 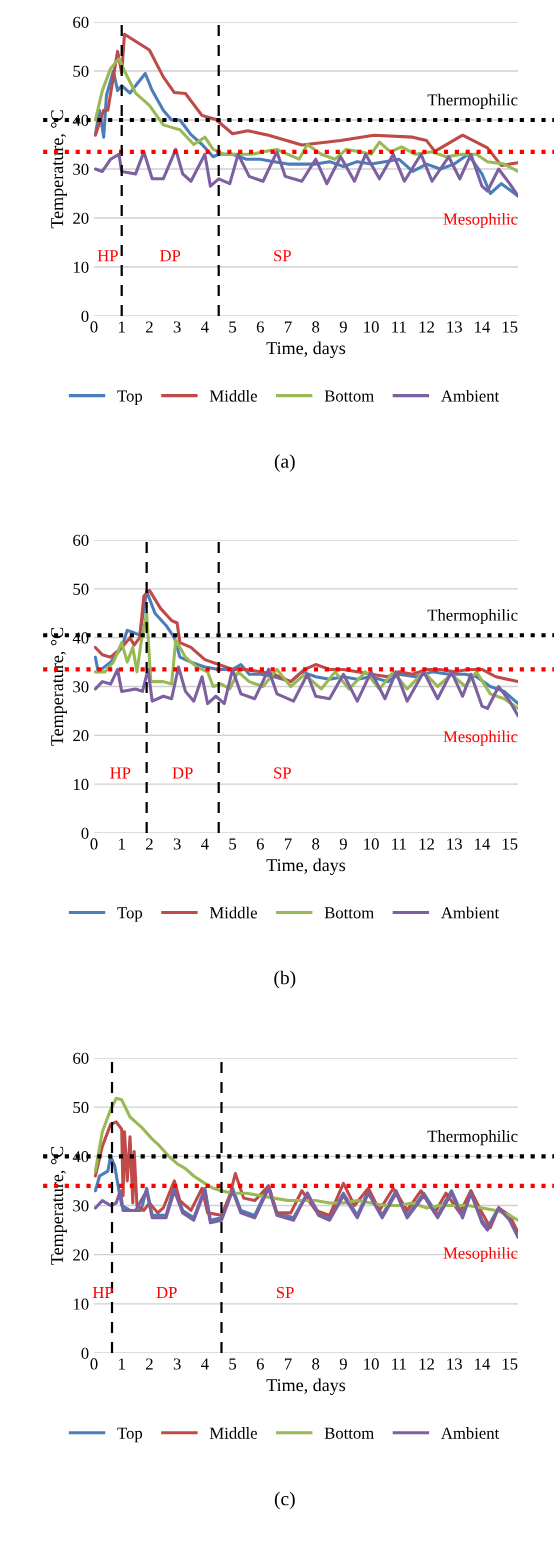 What do you see at coordinates (284, 463) in the screenshot?
I see `text: (a)` at bounding box center [284, 463].